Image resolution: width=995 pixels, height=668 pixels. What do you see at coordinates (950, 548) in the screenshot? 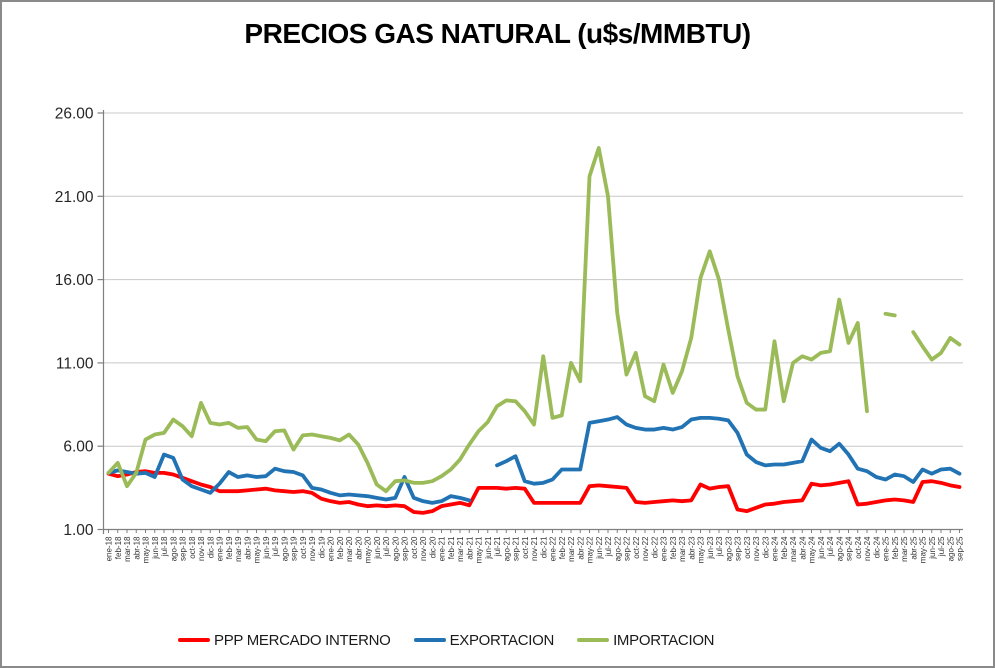
I see `x-tick-label: ago-25` at bounding box center [950, 548].